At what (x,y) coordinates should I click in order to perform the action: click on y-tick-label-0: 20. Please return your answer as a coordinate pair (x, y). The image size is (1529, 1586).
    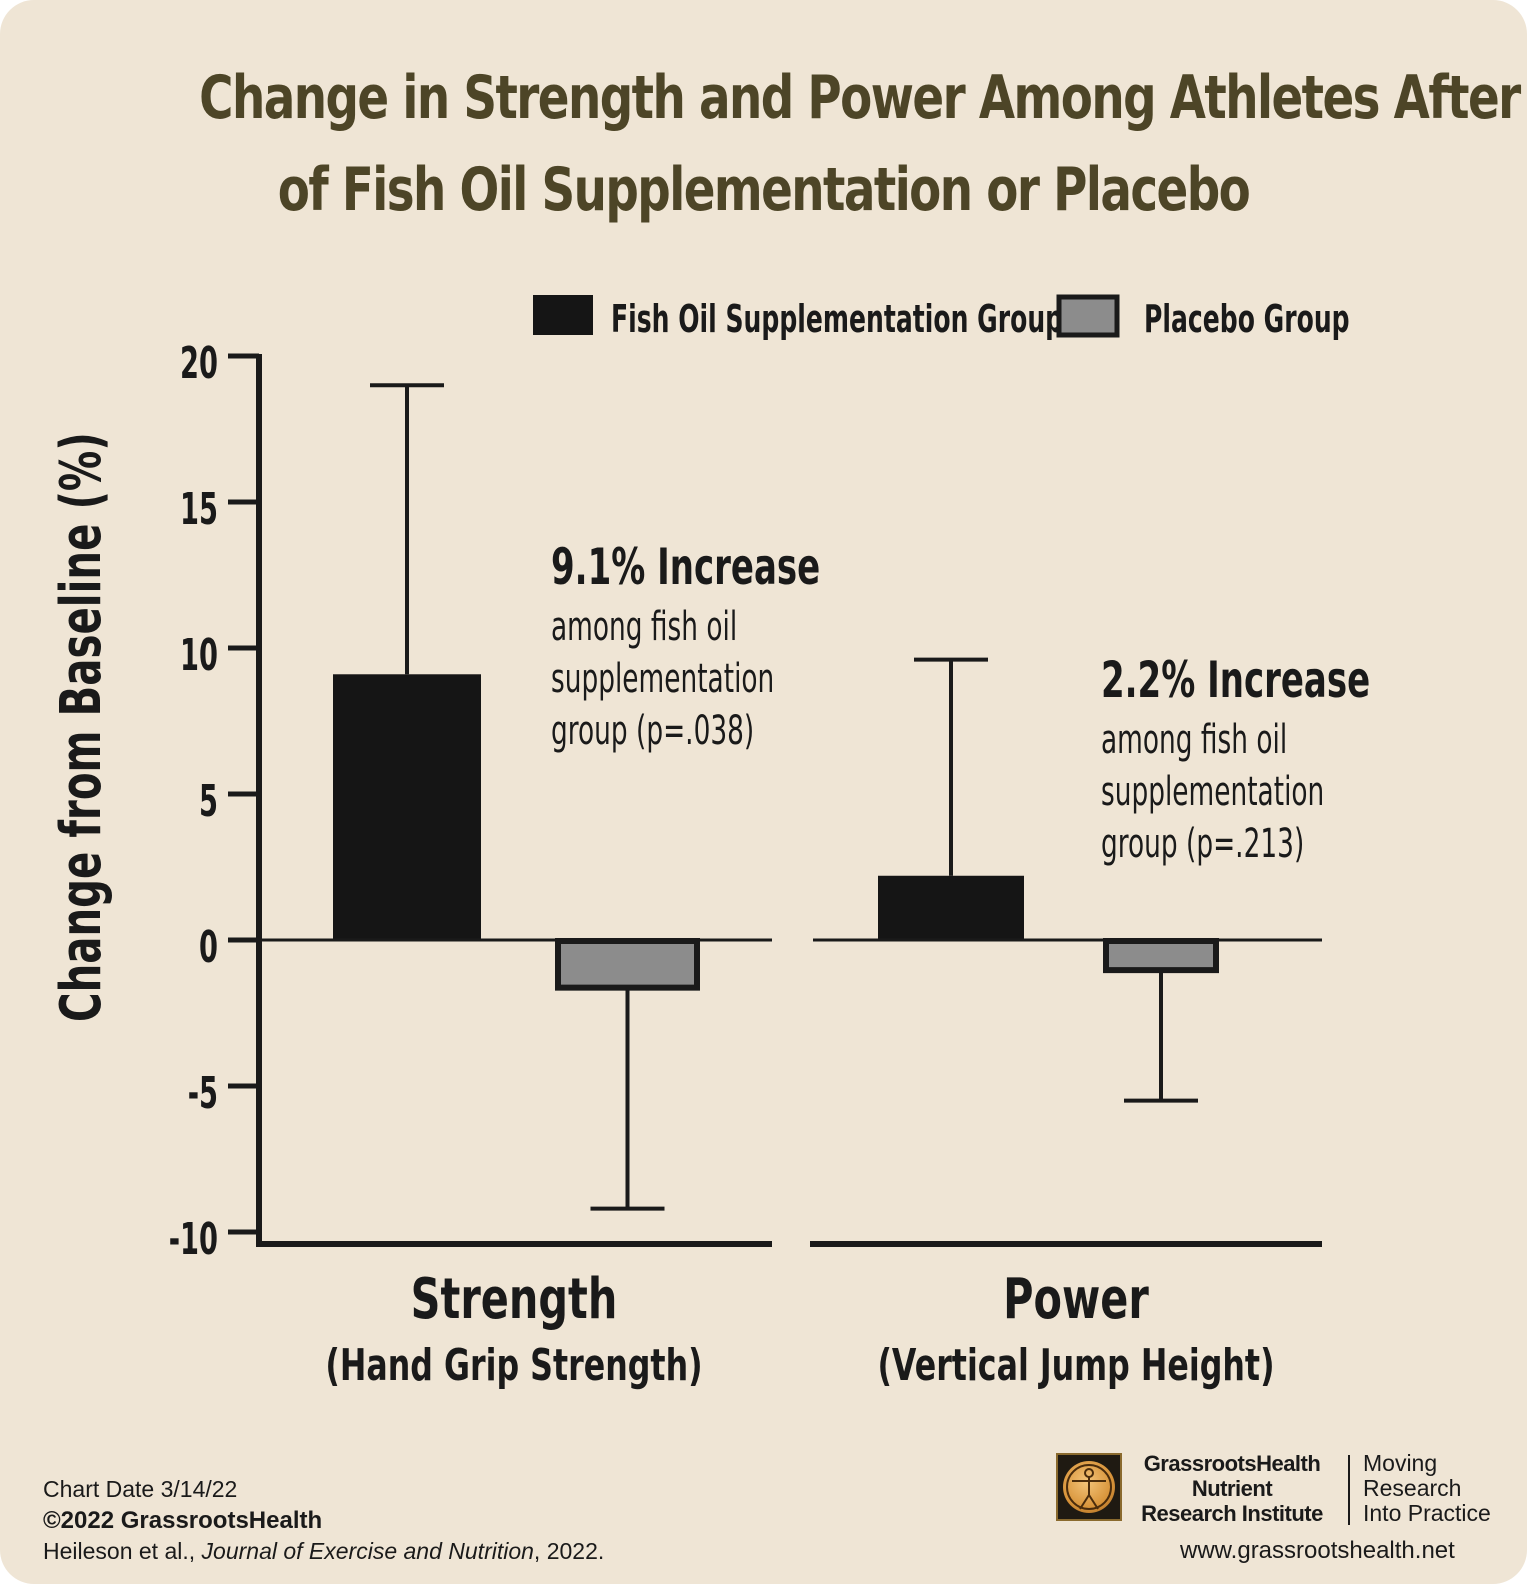
    Looking at the image, I should click on (199, 363).